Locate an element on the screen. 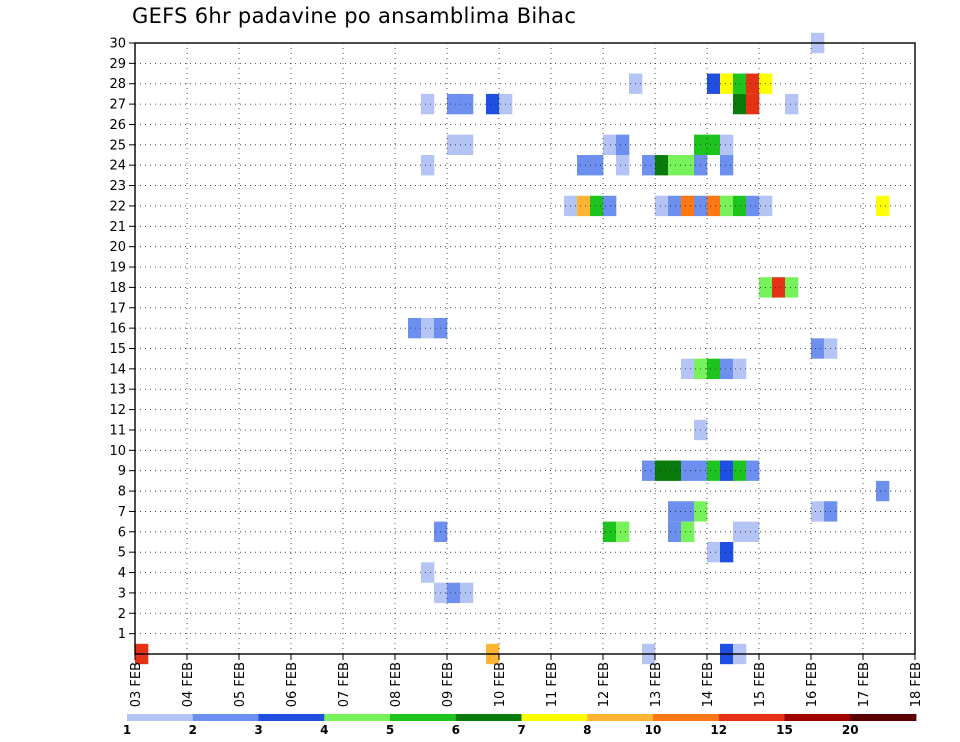 This screenshot has height=742, width=960. y-tick-label: 22 is located at coordinates (117, 206).